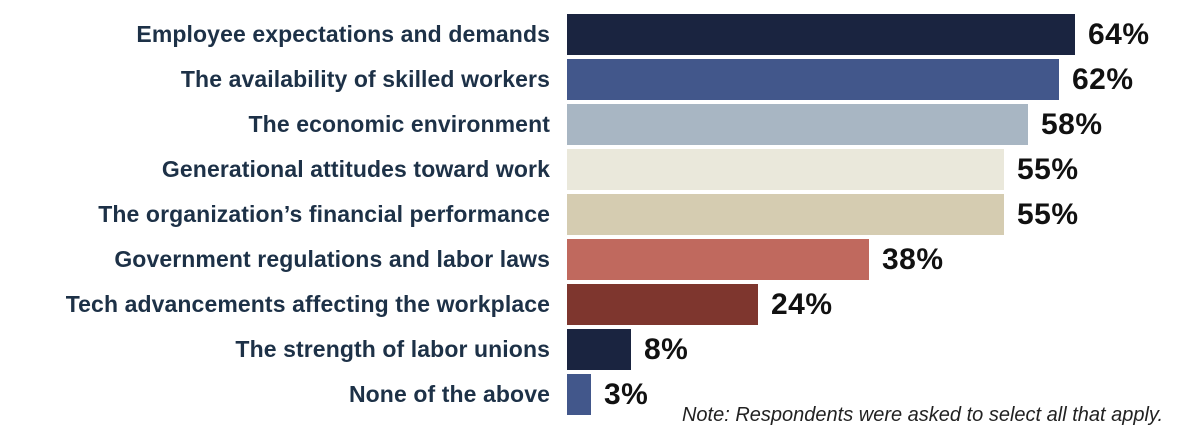 Image resolution: width=1200 pixels, height=438 pixels. I want to click on category-label: None of the above, so click(449, 394).